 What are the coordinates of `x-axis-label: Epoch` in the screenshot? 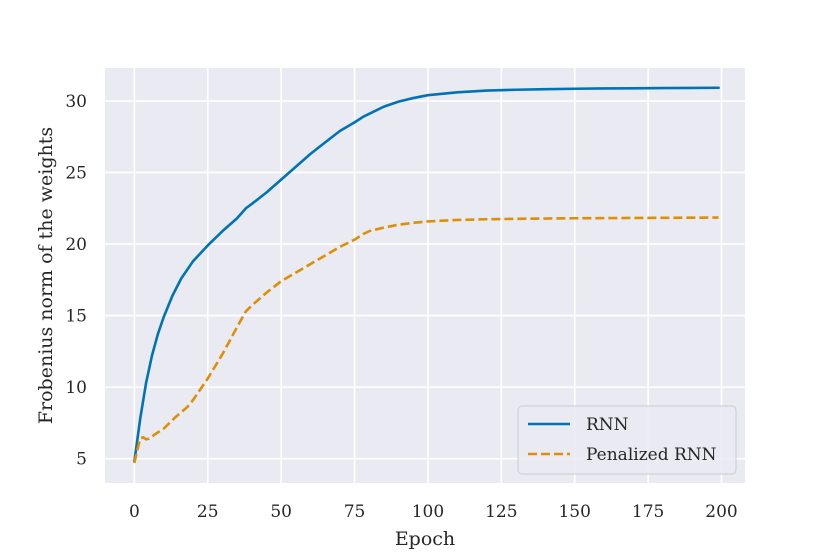 It's located at (425, 539).